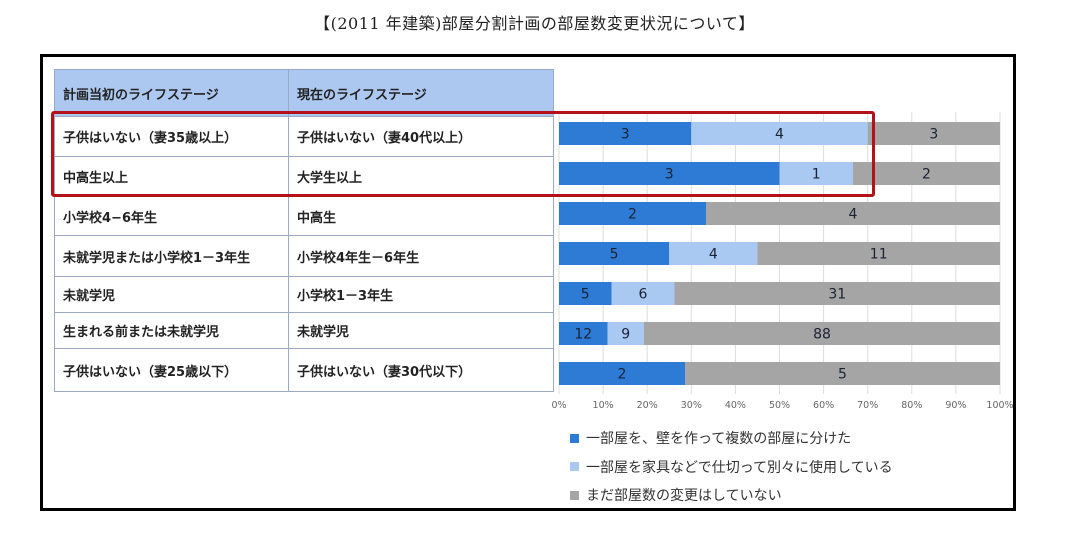 The height and width of the screenshot is (546, 1069). What do you see at coordinates (739, 467) in the screenshot?
I see `legend-label: 一部屋を家具などで仕切って別々に使用している` at bounding box center [739, 467].